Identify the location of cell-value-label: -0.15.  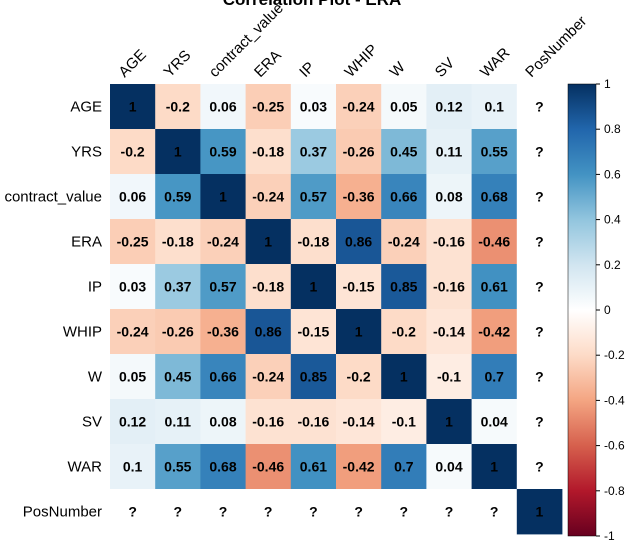
(313, 332).